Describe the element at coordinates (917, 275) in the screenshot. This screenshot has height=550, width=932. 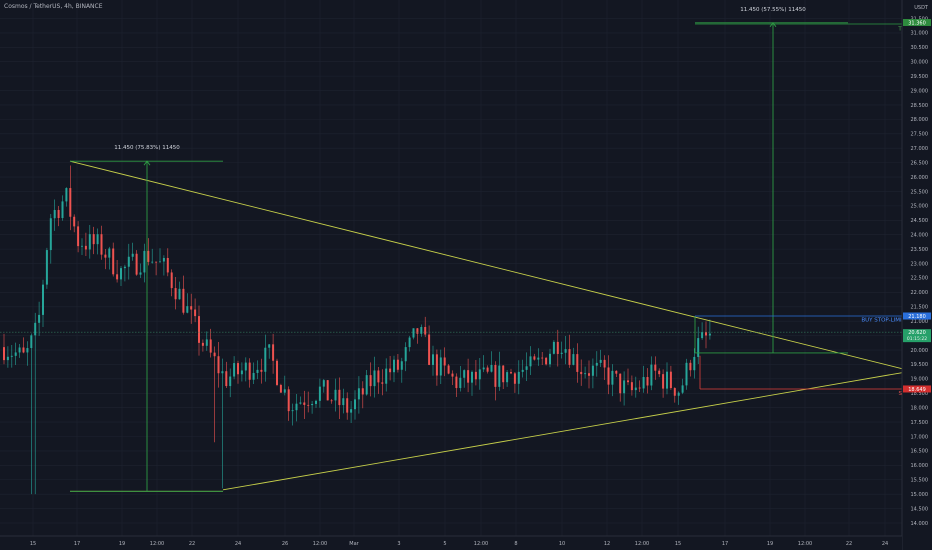
I see `price-axis-panel` at that location.